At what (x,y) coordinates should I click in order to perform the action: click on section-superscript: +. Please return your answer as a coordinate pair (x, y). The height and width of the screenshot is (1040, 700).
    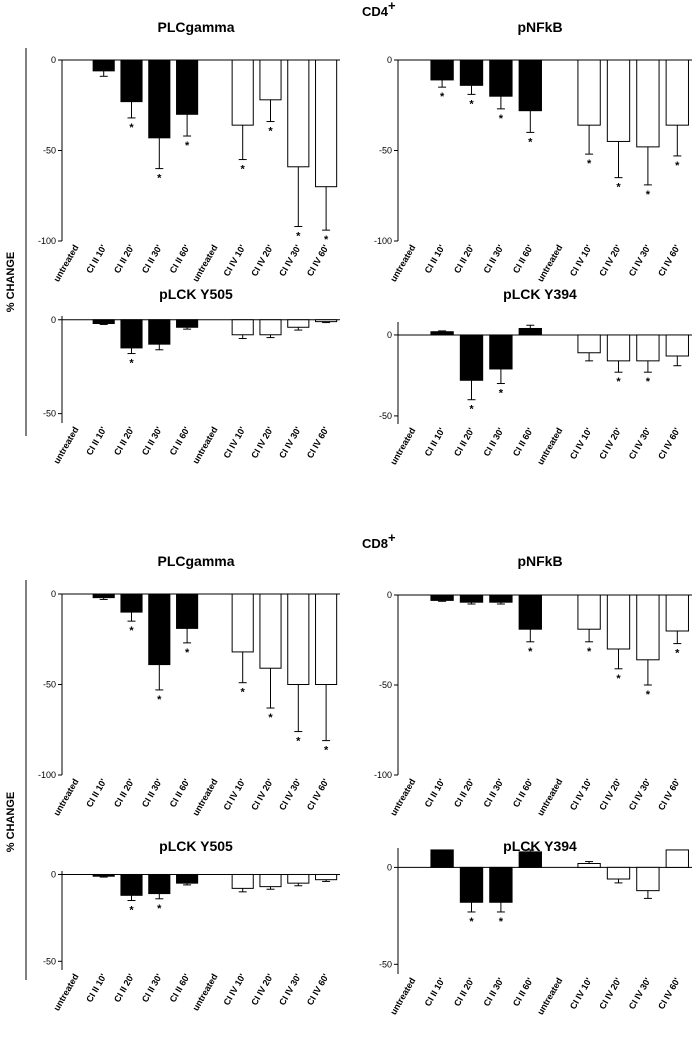
    Looking at the image, I should click on (392, 537).